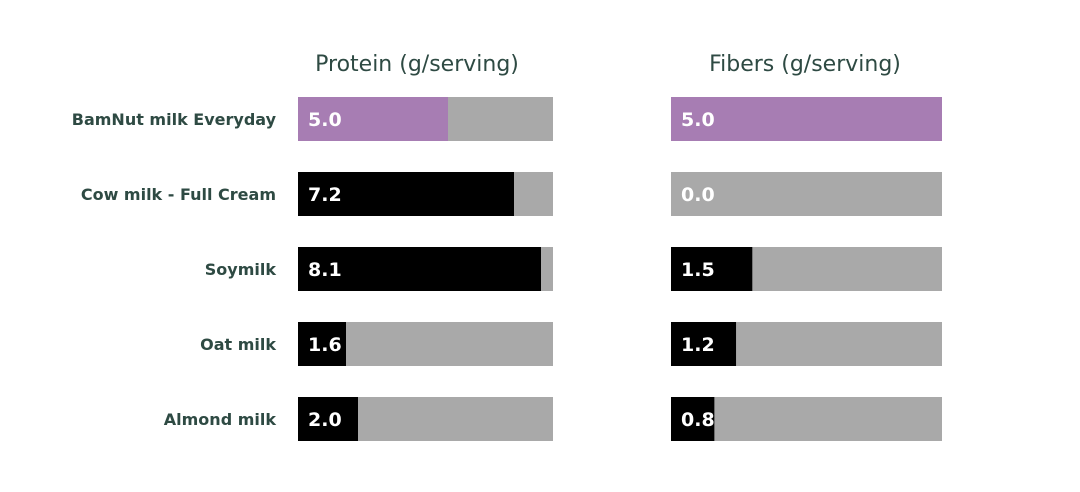  Describe the element at coordinates (174, 119) in the screenshot. I see `row-label: BamNut milk Everyday` at that location.